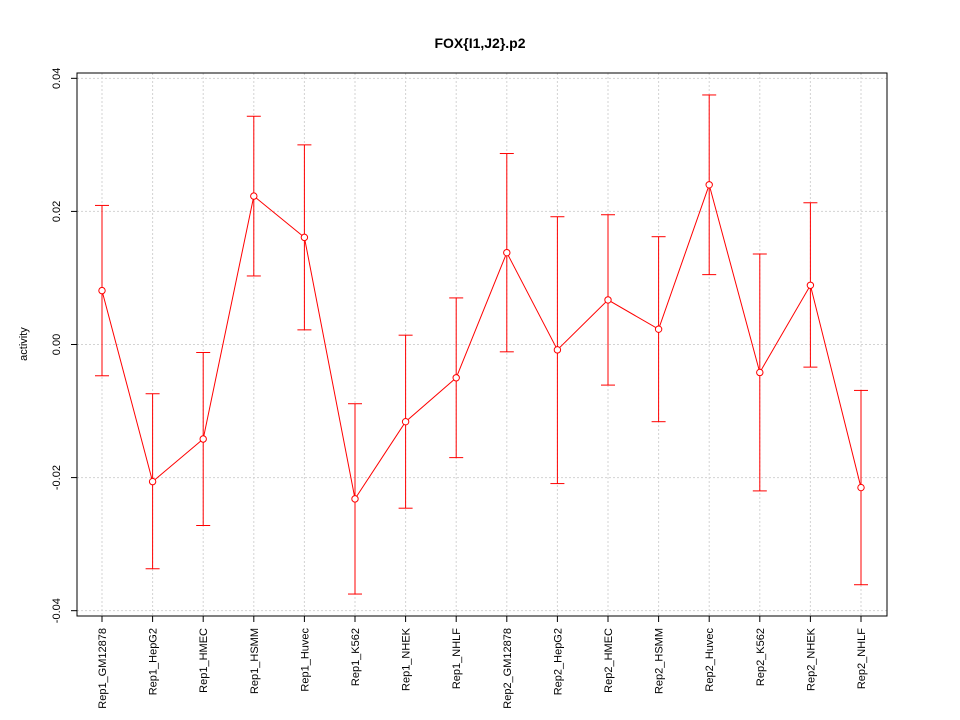  I want to click on x-tick-label: Rep2_NHEK, so click(811, 659).